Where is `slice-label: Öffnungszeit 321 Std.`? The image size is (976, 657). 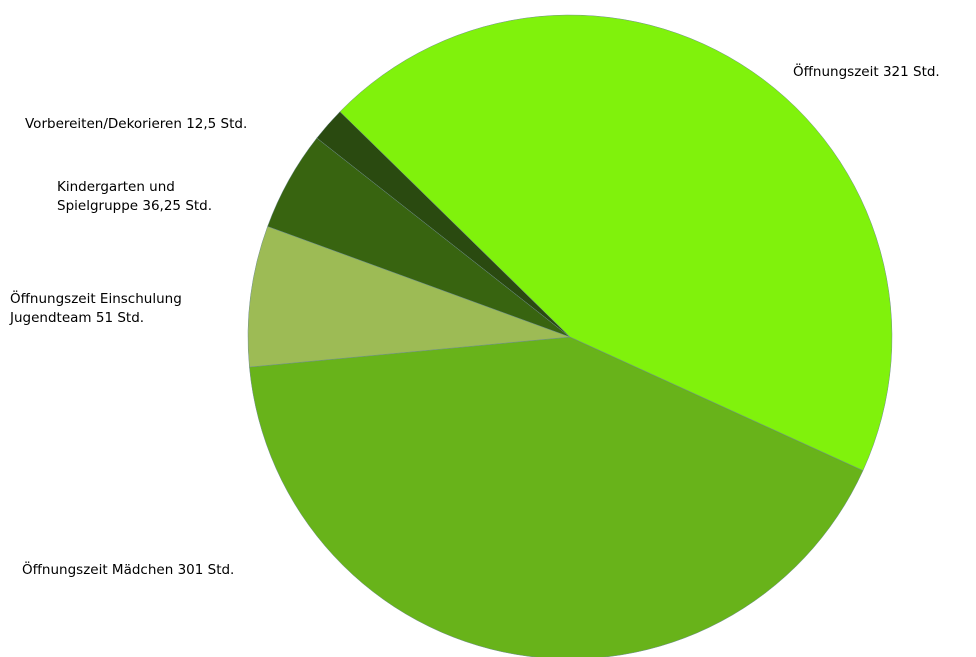 slice-label: Öffnungszeit 321 Std. is located at coordinates (884, 72).